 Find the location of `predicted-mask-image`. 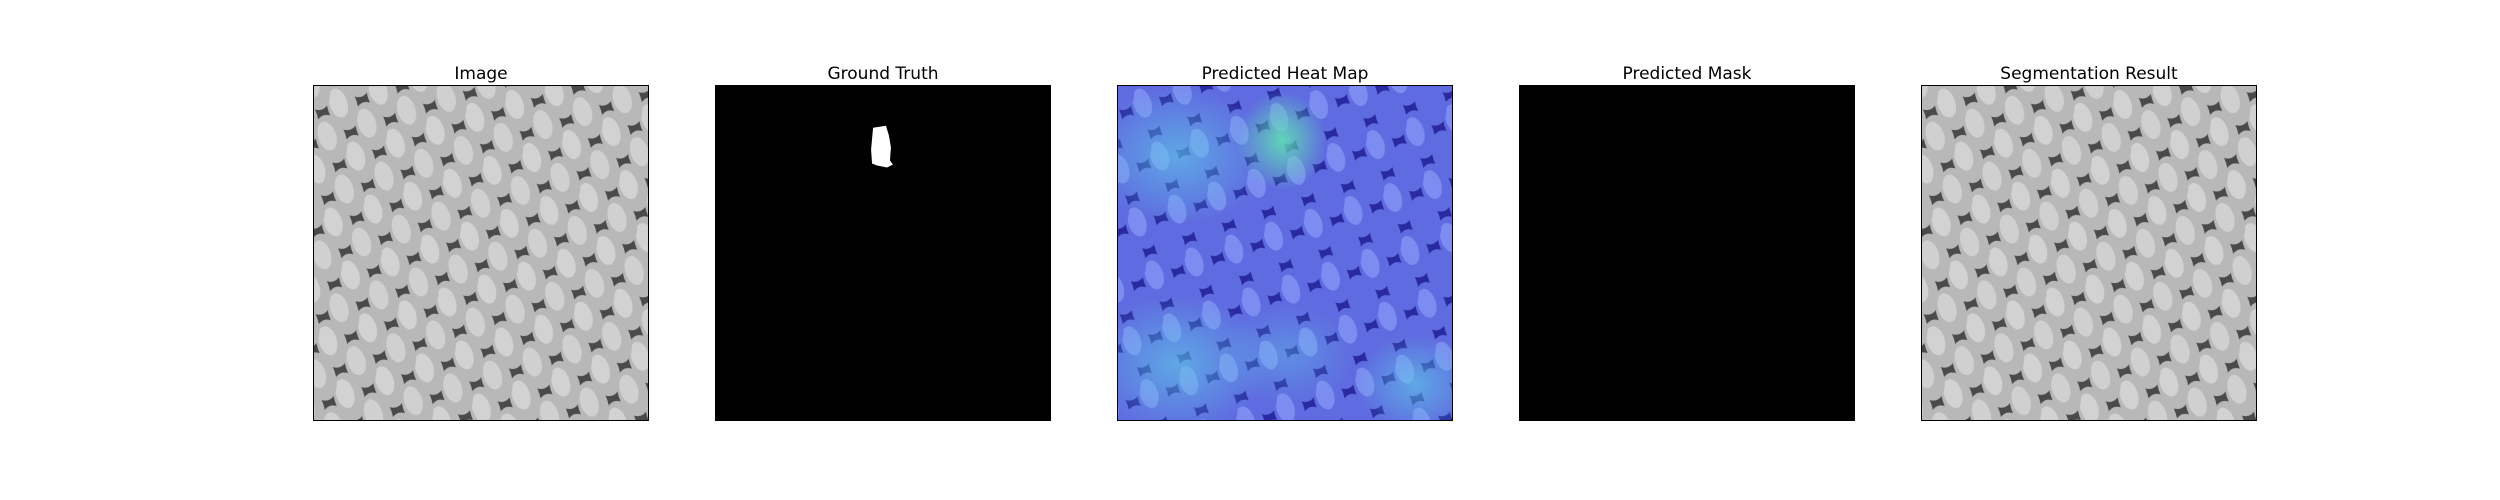

predicted-mask-image is located at coordinates (1687, 253).